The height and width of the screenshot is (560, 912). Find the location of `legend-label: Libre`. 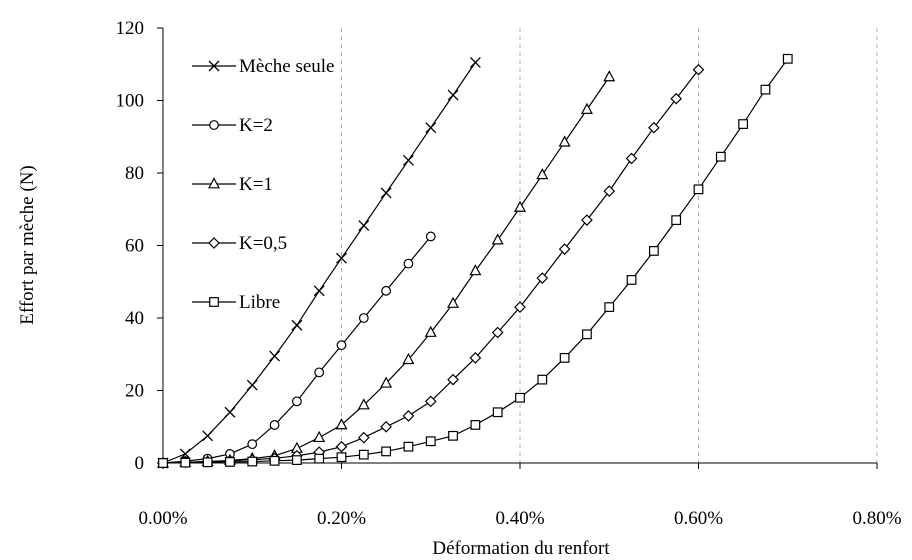

legend-label: Libre is located at coordinates (259, 302).